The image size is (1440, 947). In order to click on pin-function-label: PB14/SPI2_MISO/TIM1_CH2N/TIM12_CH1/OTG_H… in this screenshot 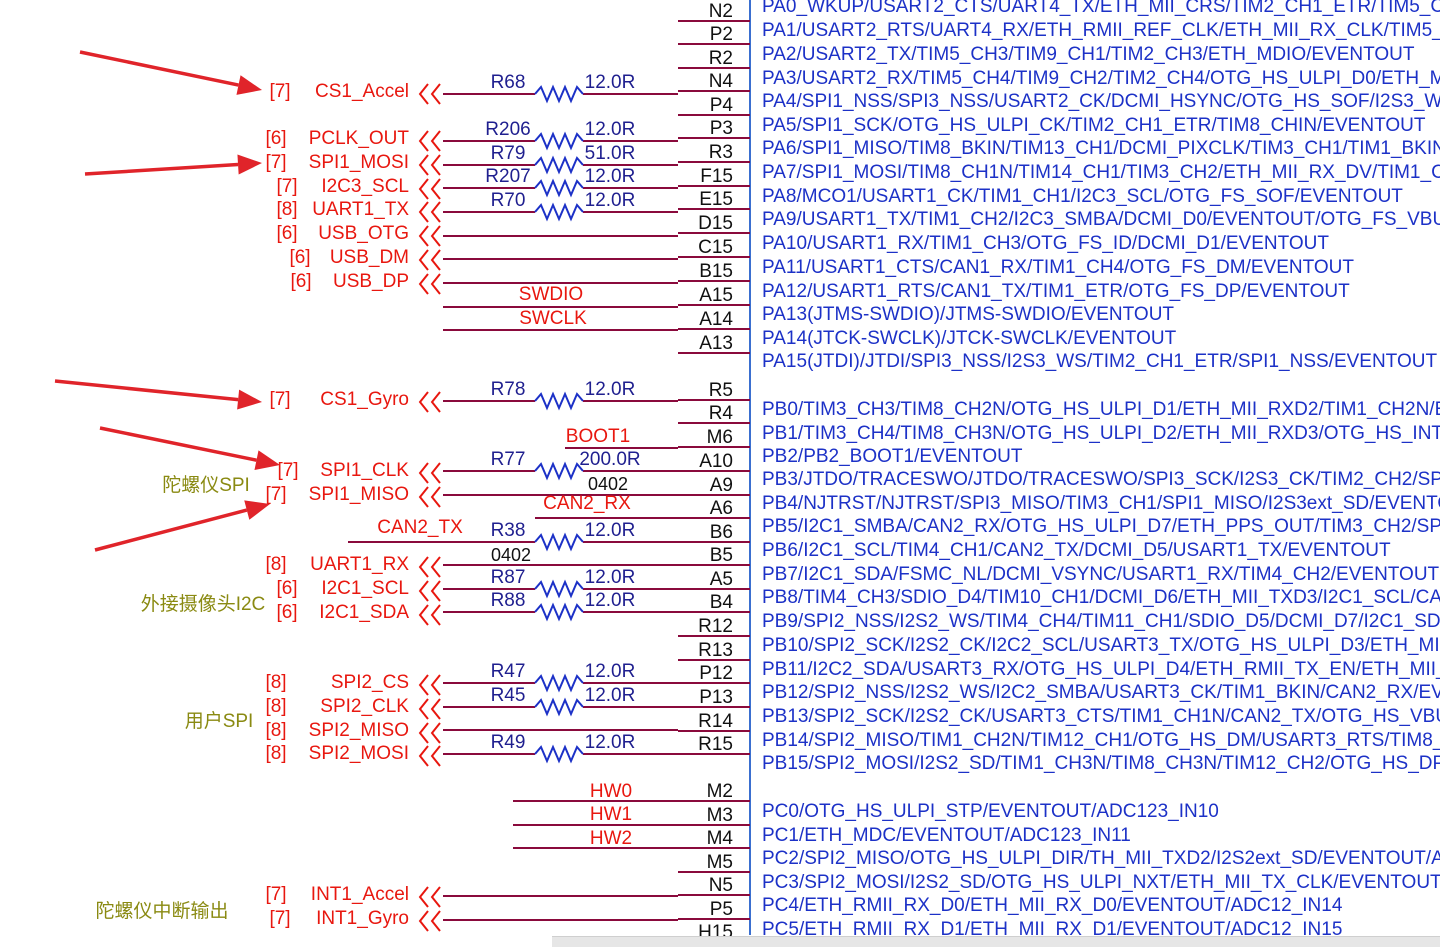, I will do `click(1101, 740)`.